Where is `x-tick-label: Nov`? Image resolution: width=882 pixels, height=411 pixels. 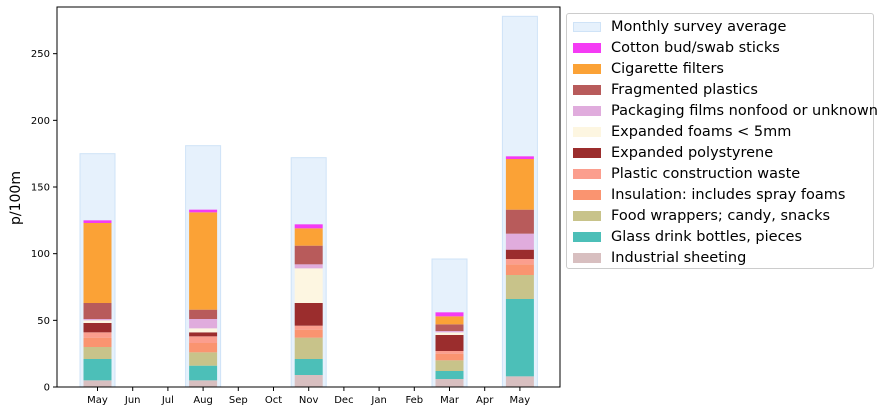 x-tick-label: Nov is located at coordinates (309, 400).